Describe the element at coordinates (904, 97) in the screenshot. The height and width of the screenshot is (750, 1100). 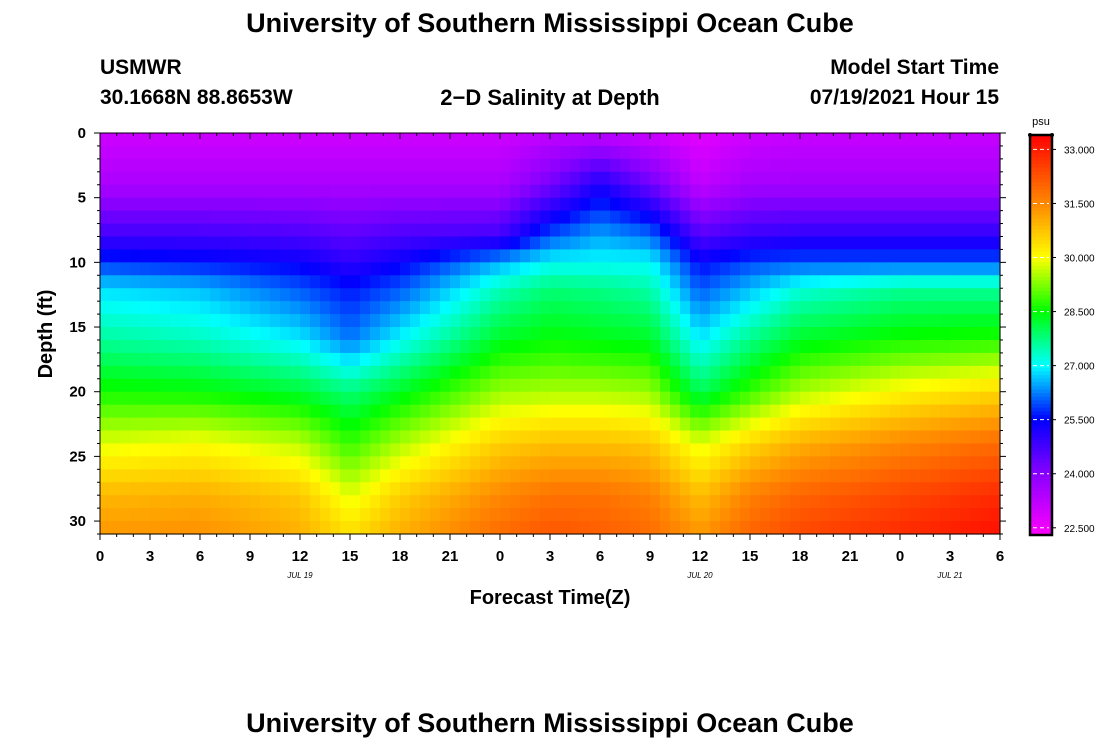
I see `model-start-time: 07/19/2021 Hour 15` at that location.